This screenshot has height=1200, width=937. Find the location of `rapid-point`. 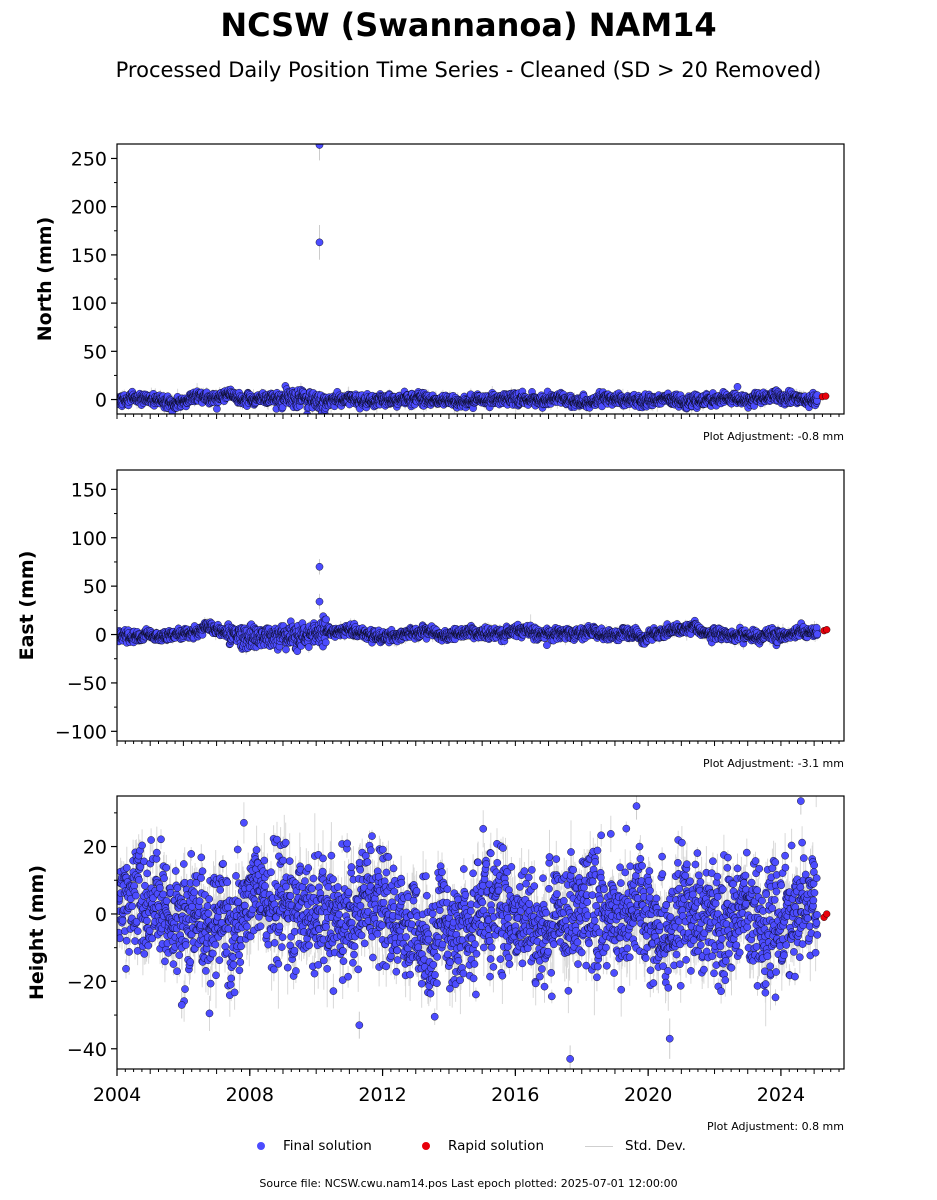

rapid-point is located at coordinates (826, 396).